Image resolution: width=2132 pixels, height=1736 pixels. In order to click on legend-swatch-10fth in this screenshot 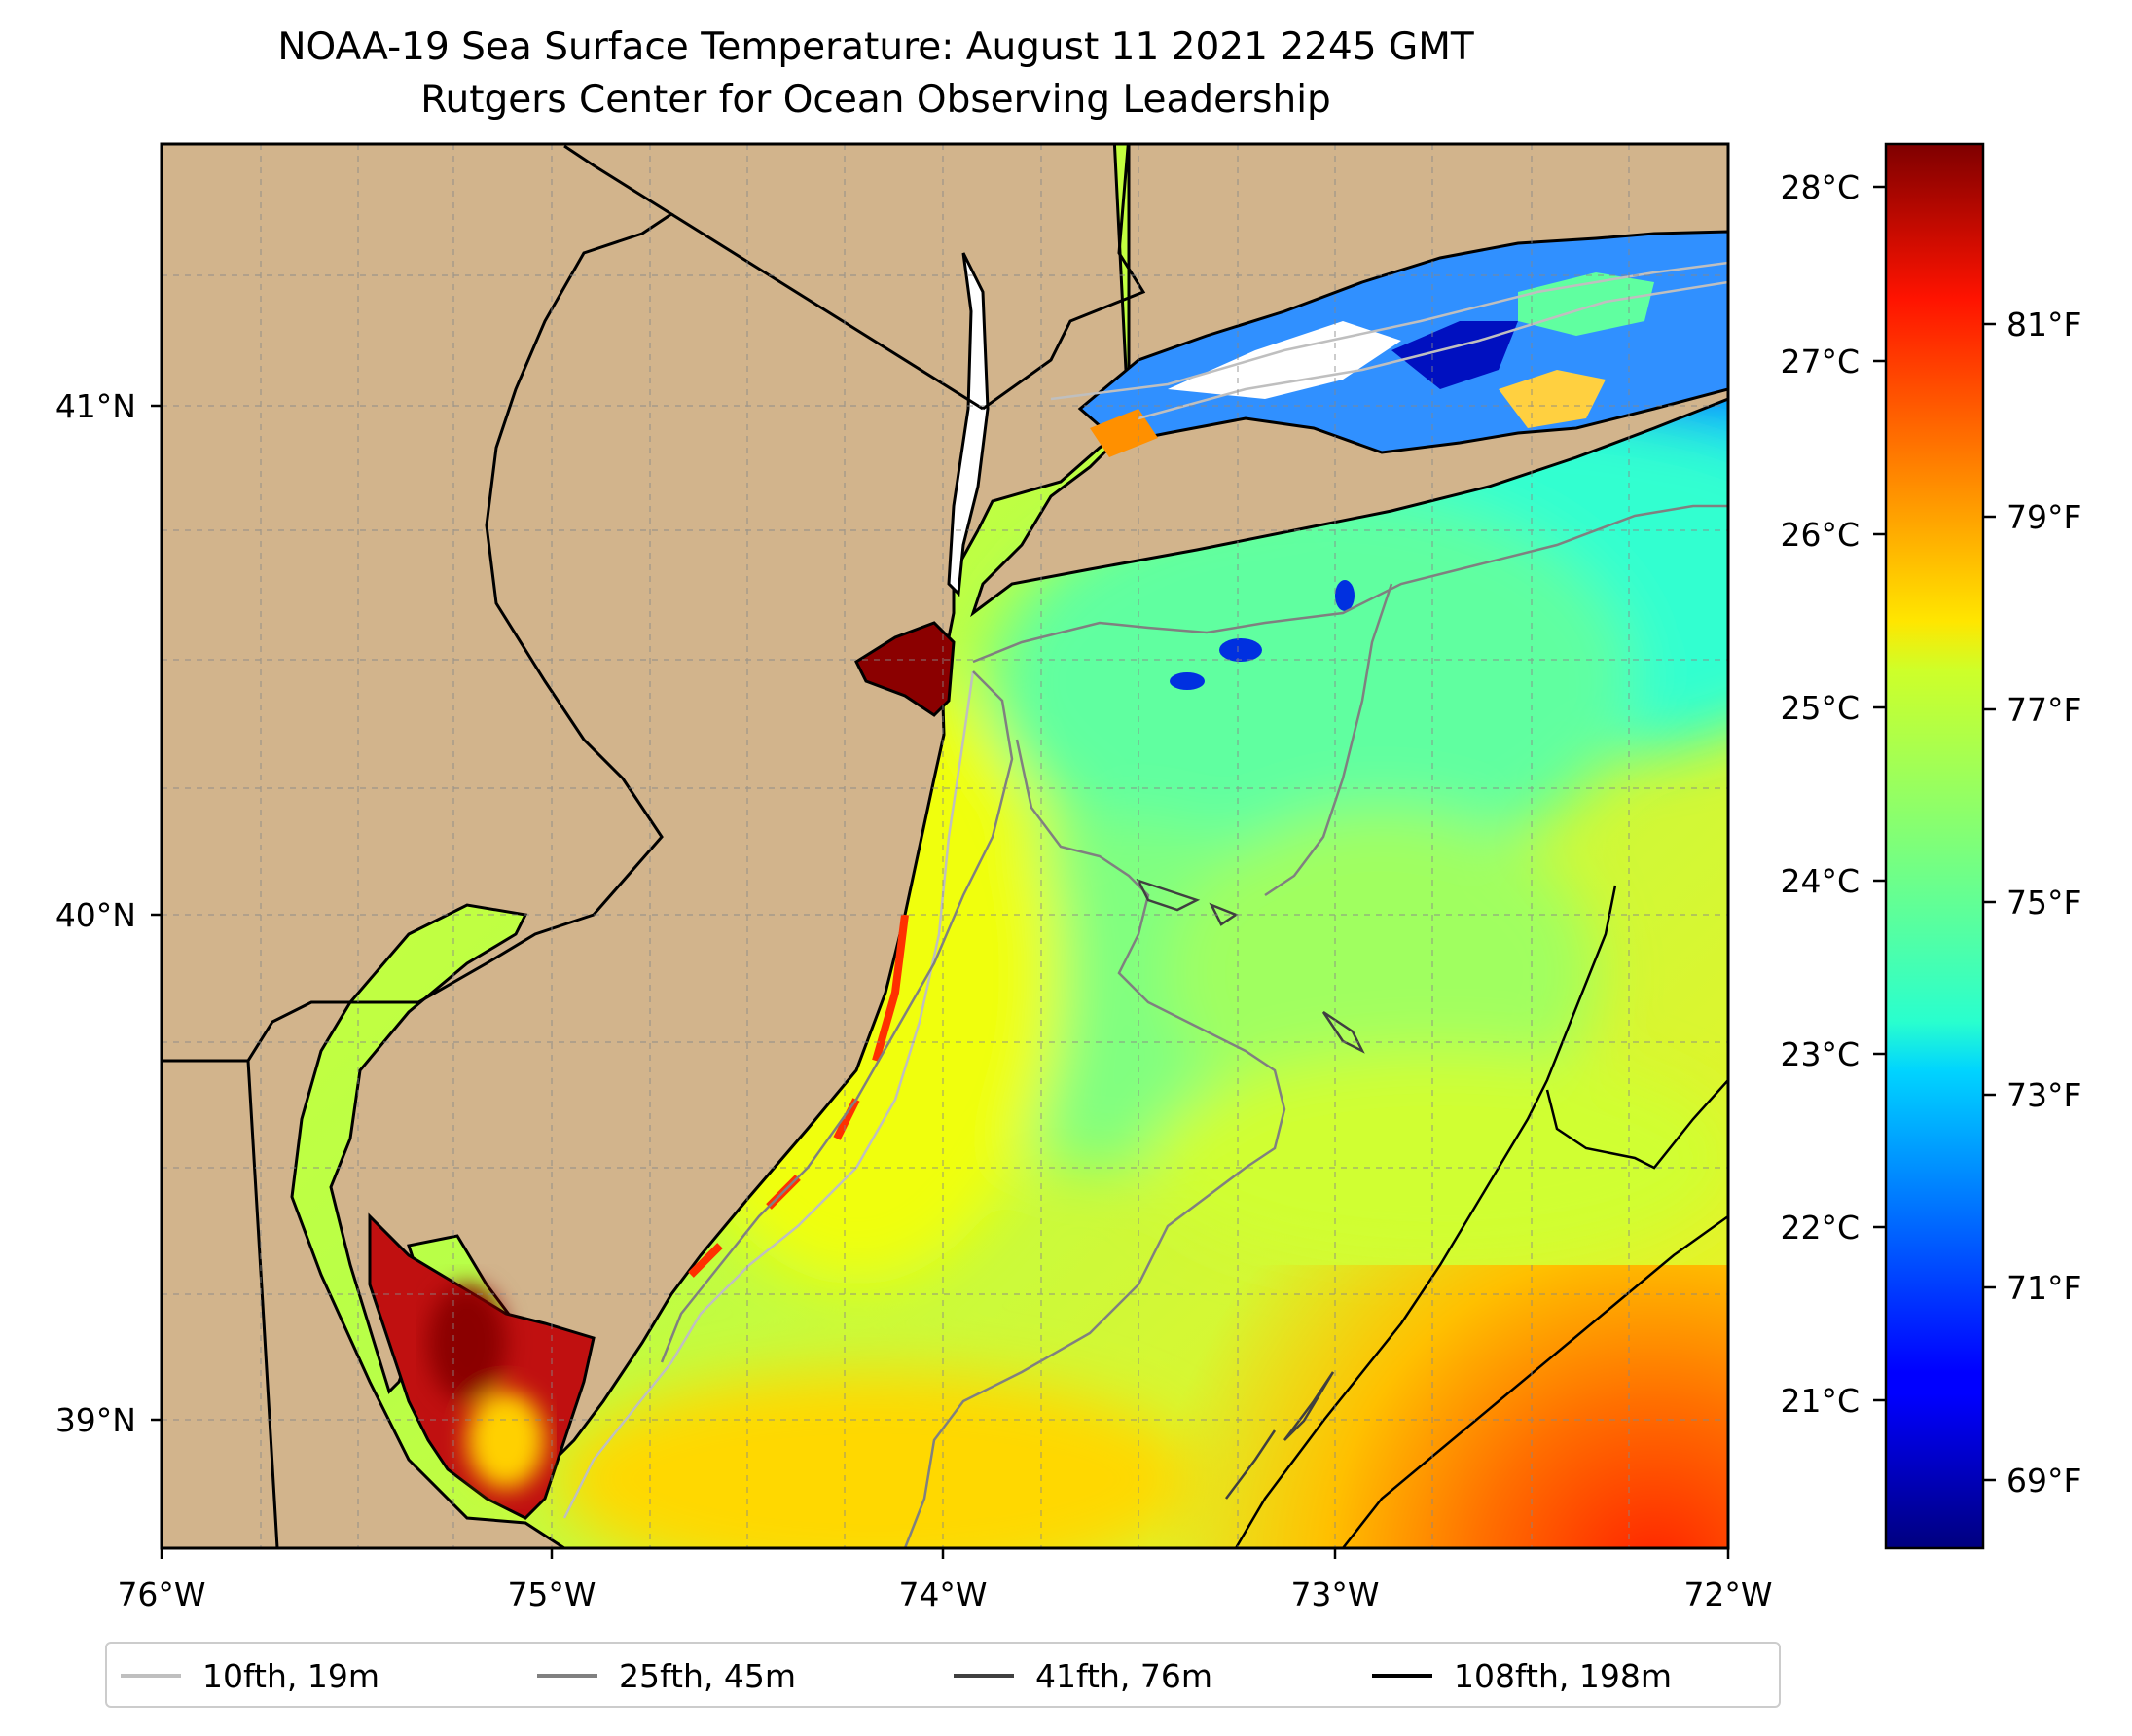, I will do `click(151, 1676)`.